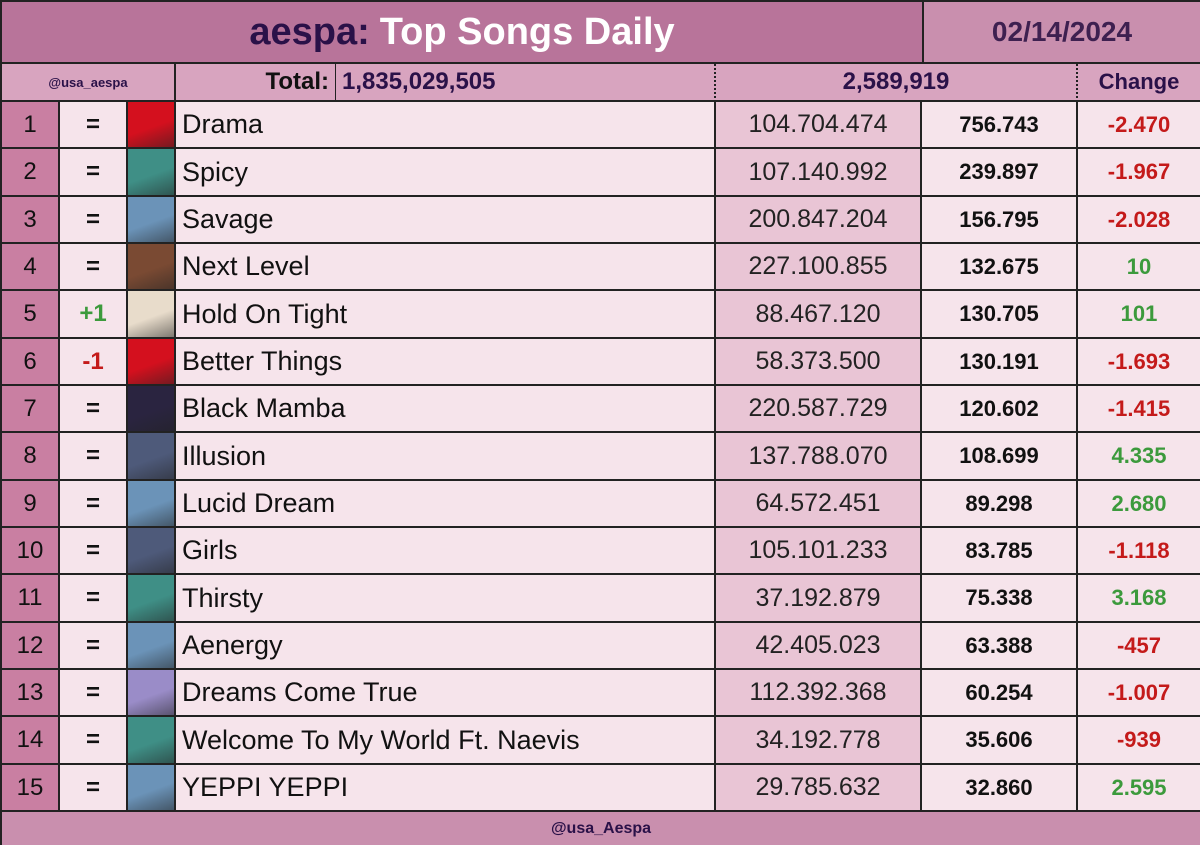 This screenshot has height=845, width=1200. What do you see at coordinates (1139, 599) in the screenshot?
I see `change-value: 3.168` at bounding box center [1139, 599].